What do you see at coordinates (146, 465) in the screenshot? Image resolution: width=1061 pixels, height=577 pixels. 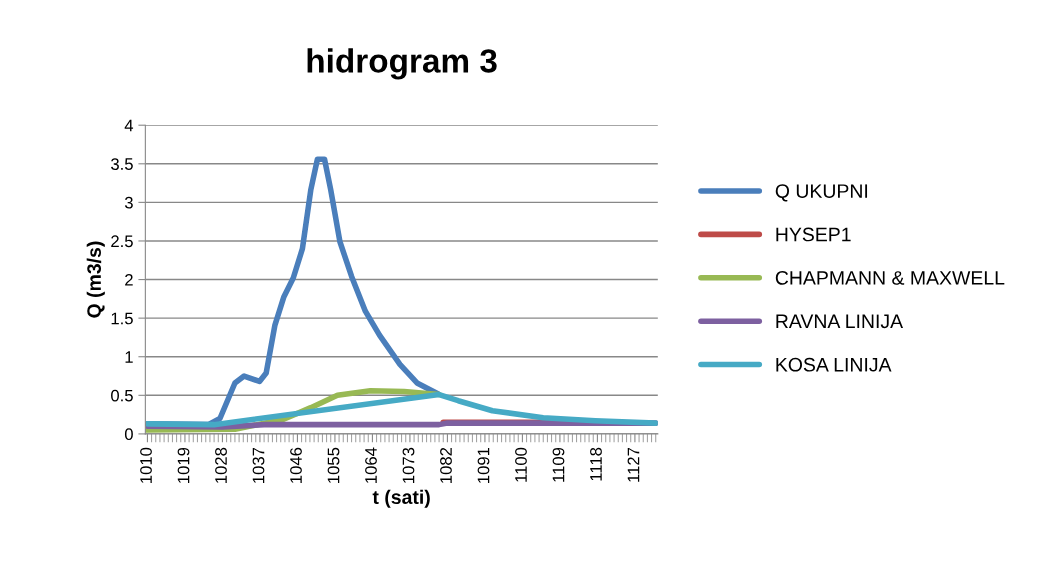 I see `x-tick-label: 1010` at bounding box center [146, 465].